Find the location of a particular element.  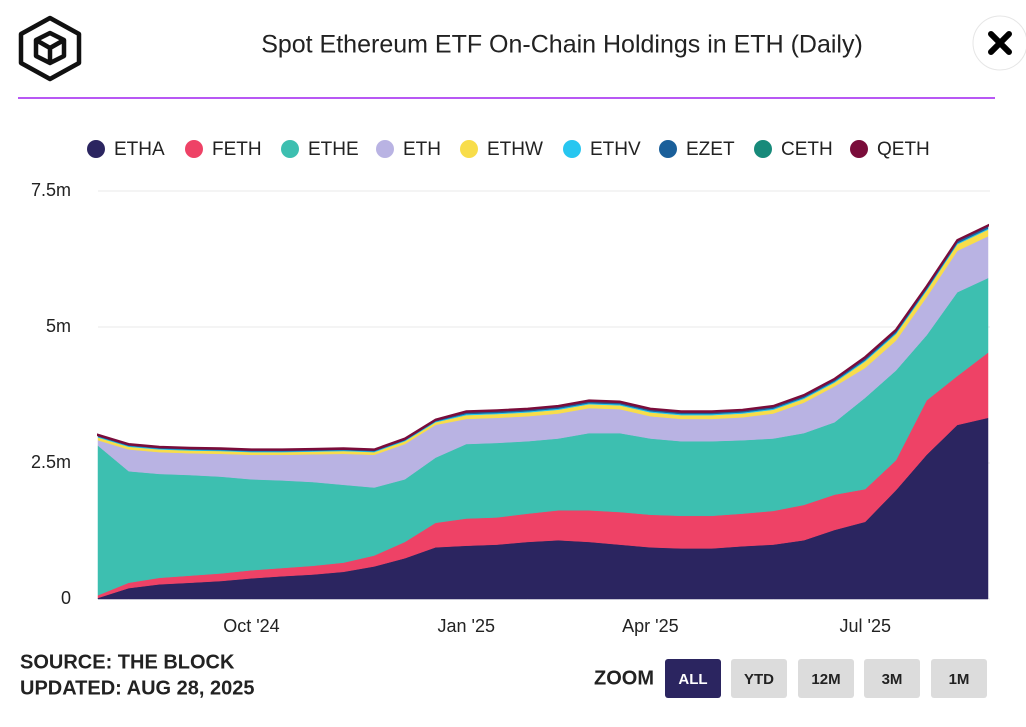

zoom-button: 3M is located at coordinates (892, 678).